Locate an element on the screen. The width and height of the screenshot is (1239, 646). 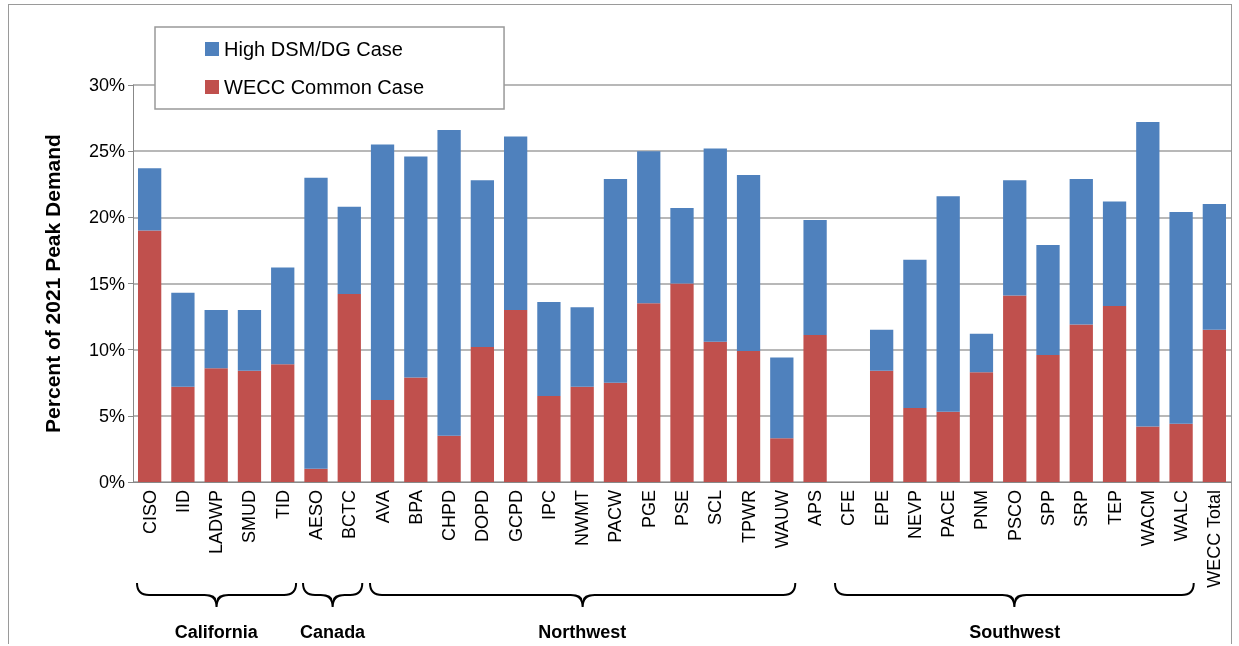
y-tick-label: 0% is located at coordinates (111, 482).